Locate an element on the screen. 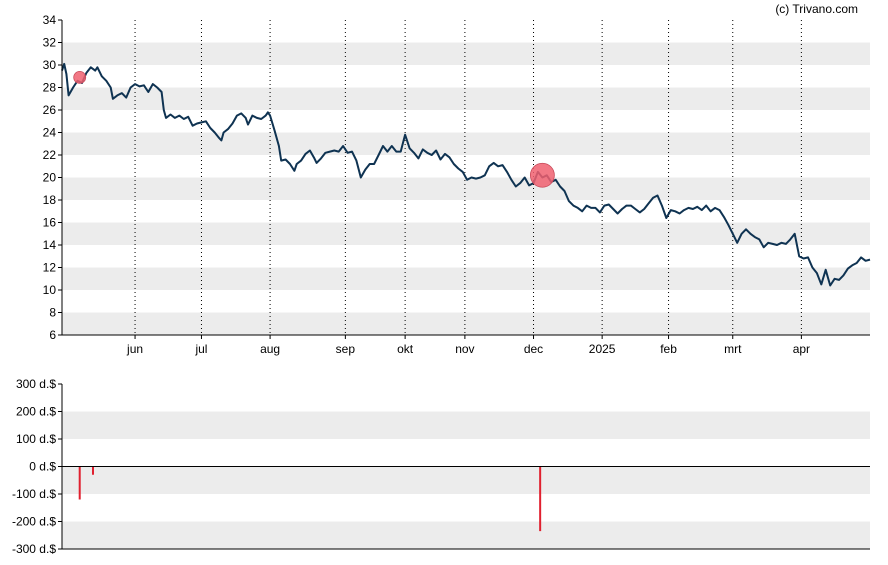 The width and height of the screenshot is (888, 565). price-y-tick-label: 22 is located at coordinates (50, 155).